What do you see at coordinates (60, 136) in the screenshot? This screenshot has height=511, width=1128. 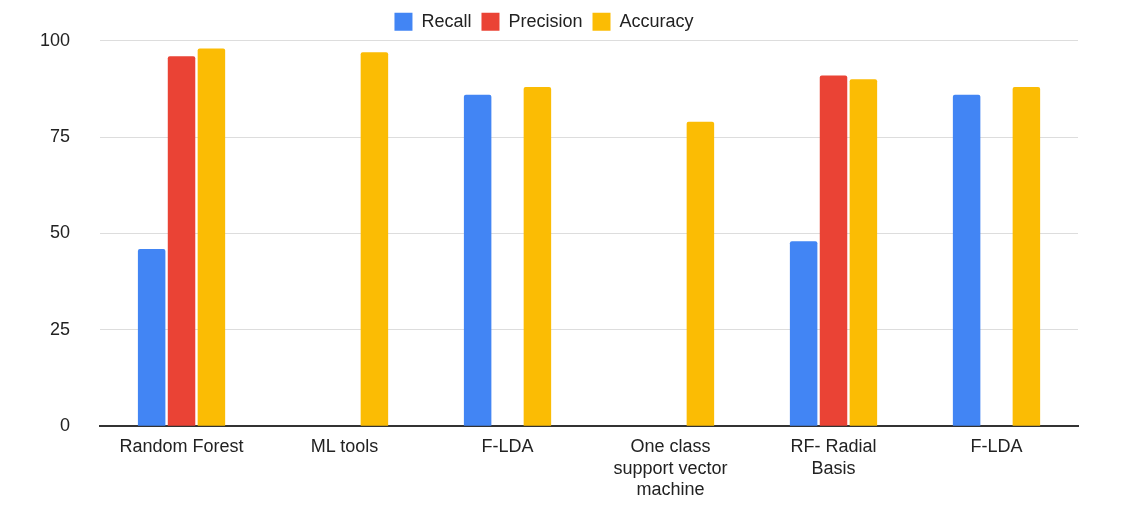 I see `y-tick-label: 75` at bounding box center [60, 136].